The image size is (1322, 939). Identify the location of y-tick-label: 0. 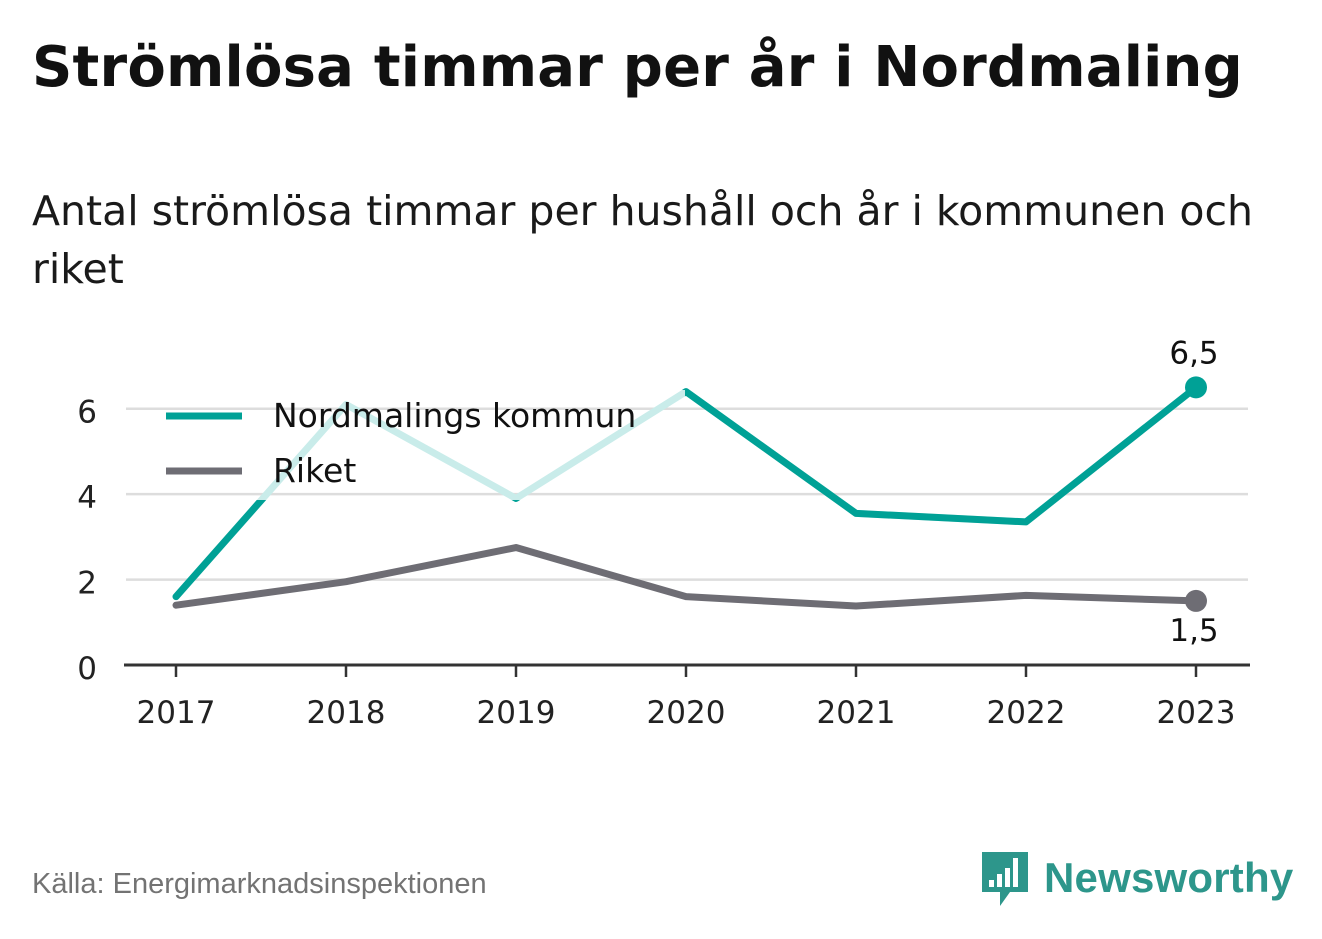
(87, 669).